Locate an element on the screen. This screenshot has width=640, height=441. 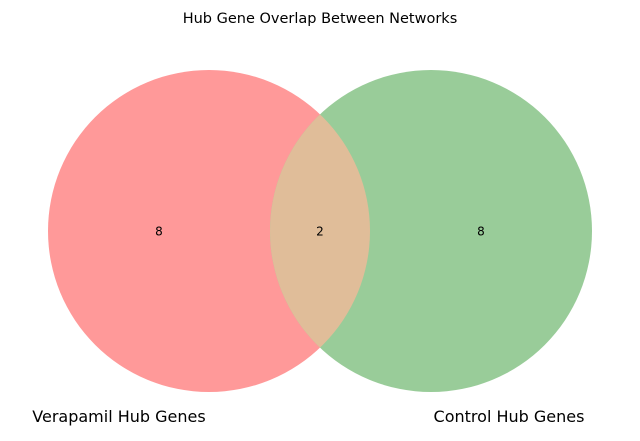
chart-title: Hub Gene Overlap Between Networks is located at coordinates (320, 19).